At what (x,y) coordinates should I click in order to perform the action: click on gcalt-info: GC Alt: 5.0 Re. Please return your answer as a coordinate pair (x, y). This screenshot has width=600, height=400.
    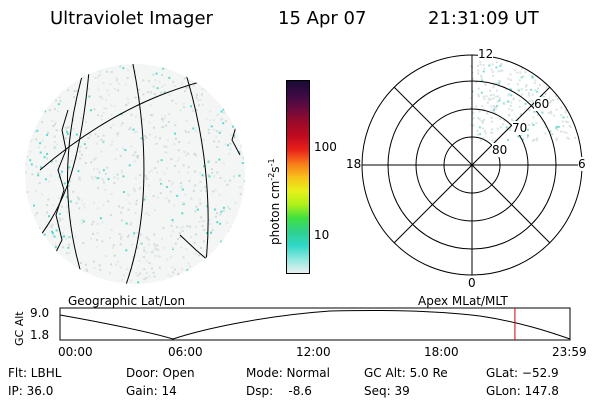
    Looking at the image, I should click on (406, 373).